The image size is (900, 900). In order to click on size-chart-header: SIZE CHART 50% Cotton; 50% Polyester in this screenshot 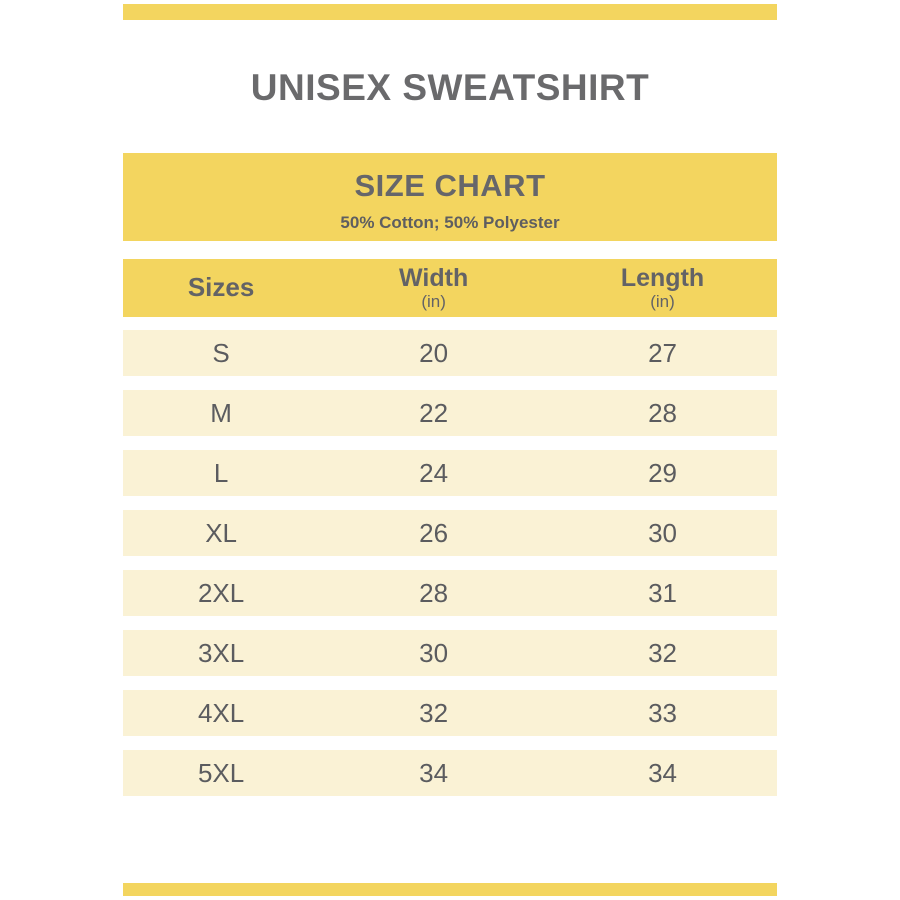, I will do `click(450, 197)`.